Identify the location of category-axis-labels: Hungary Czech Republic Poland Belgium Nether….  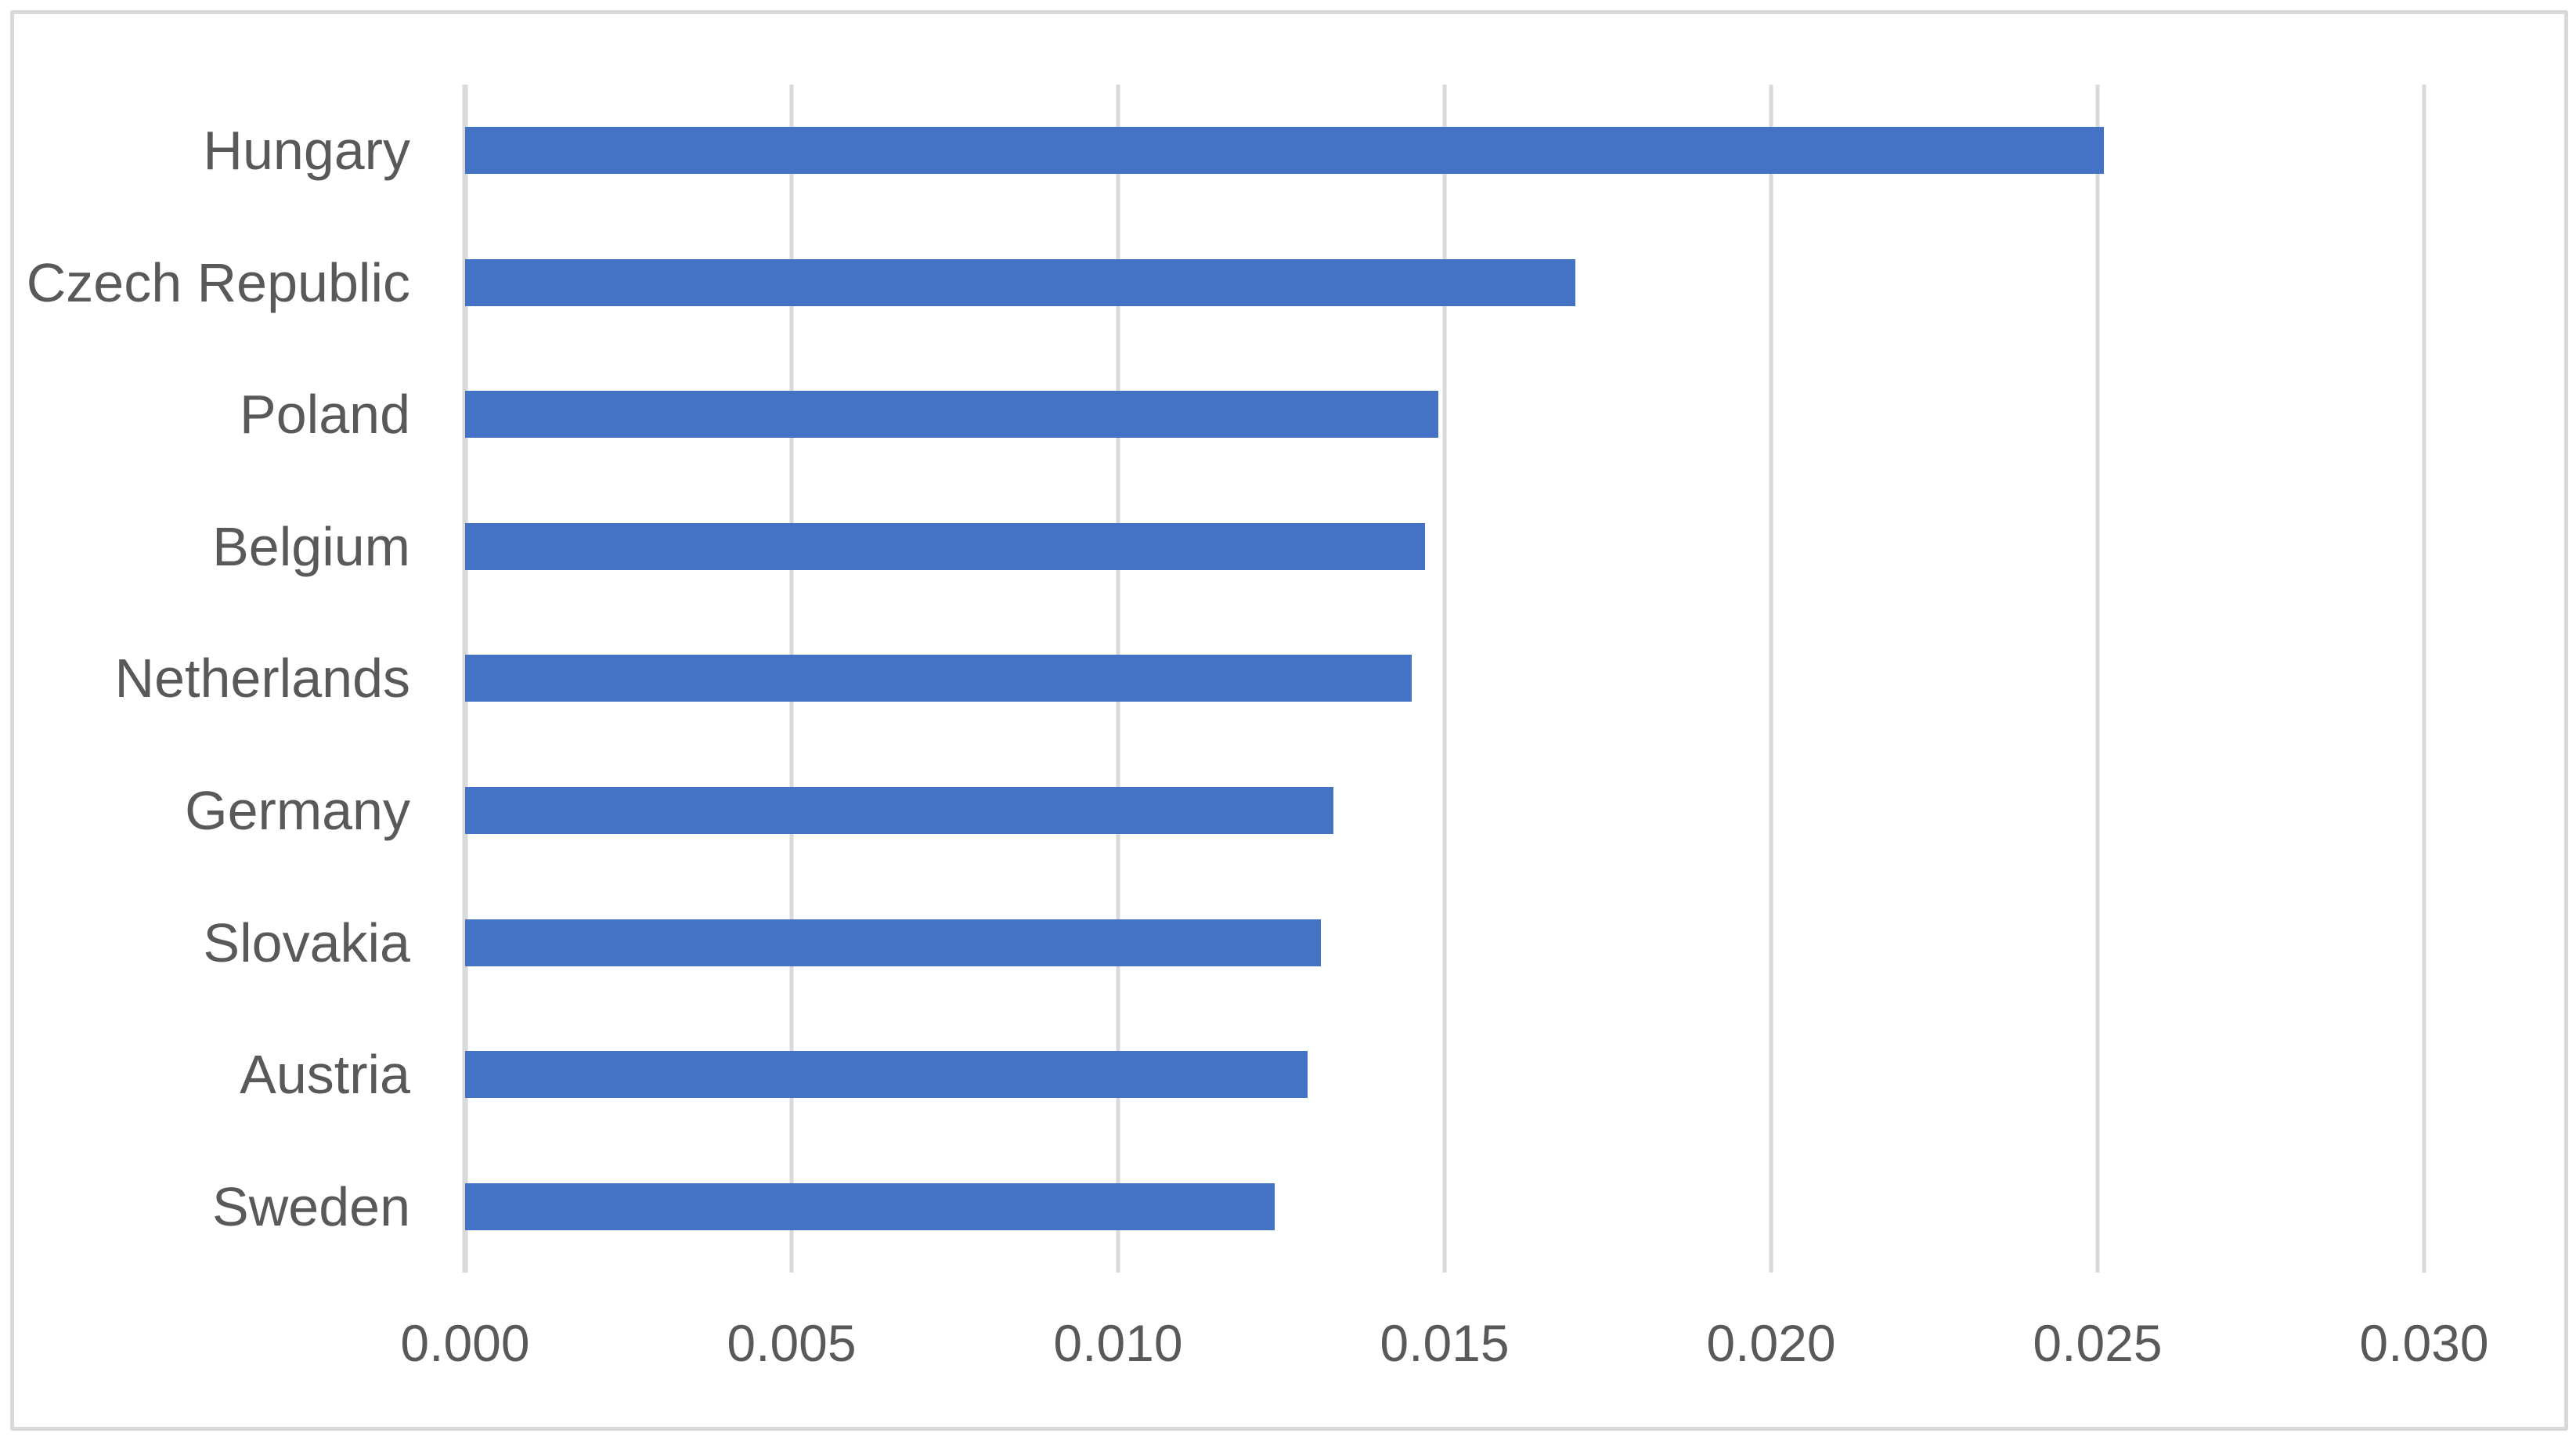
(212, 679).